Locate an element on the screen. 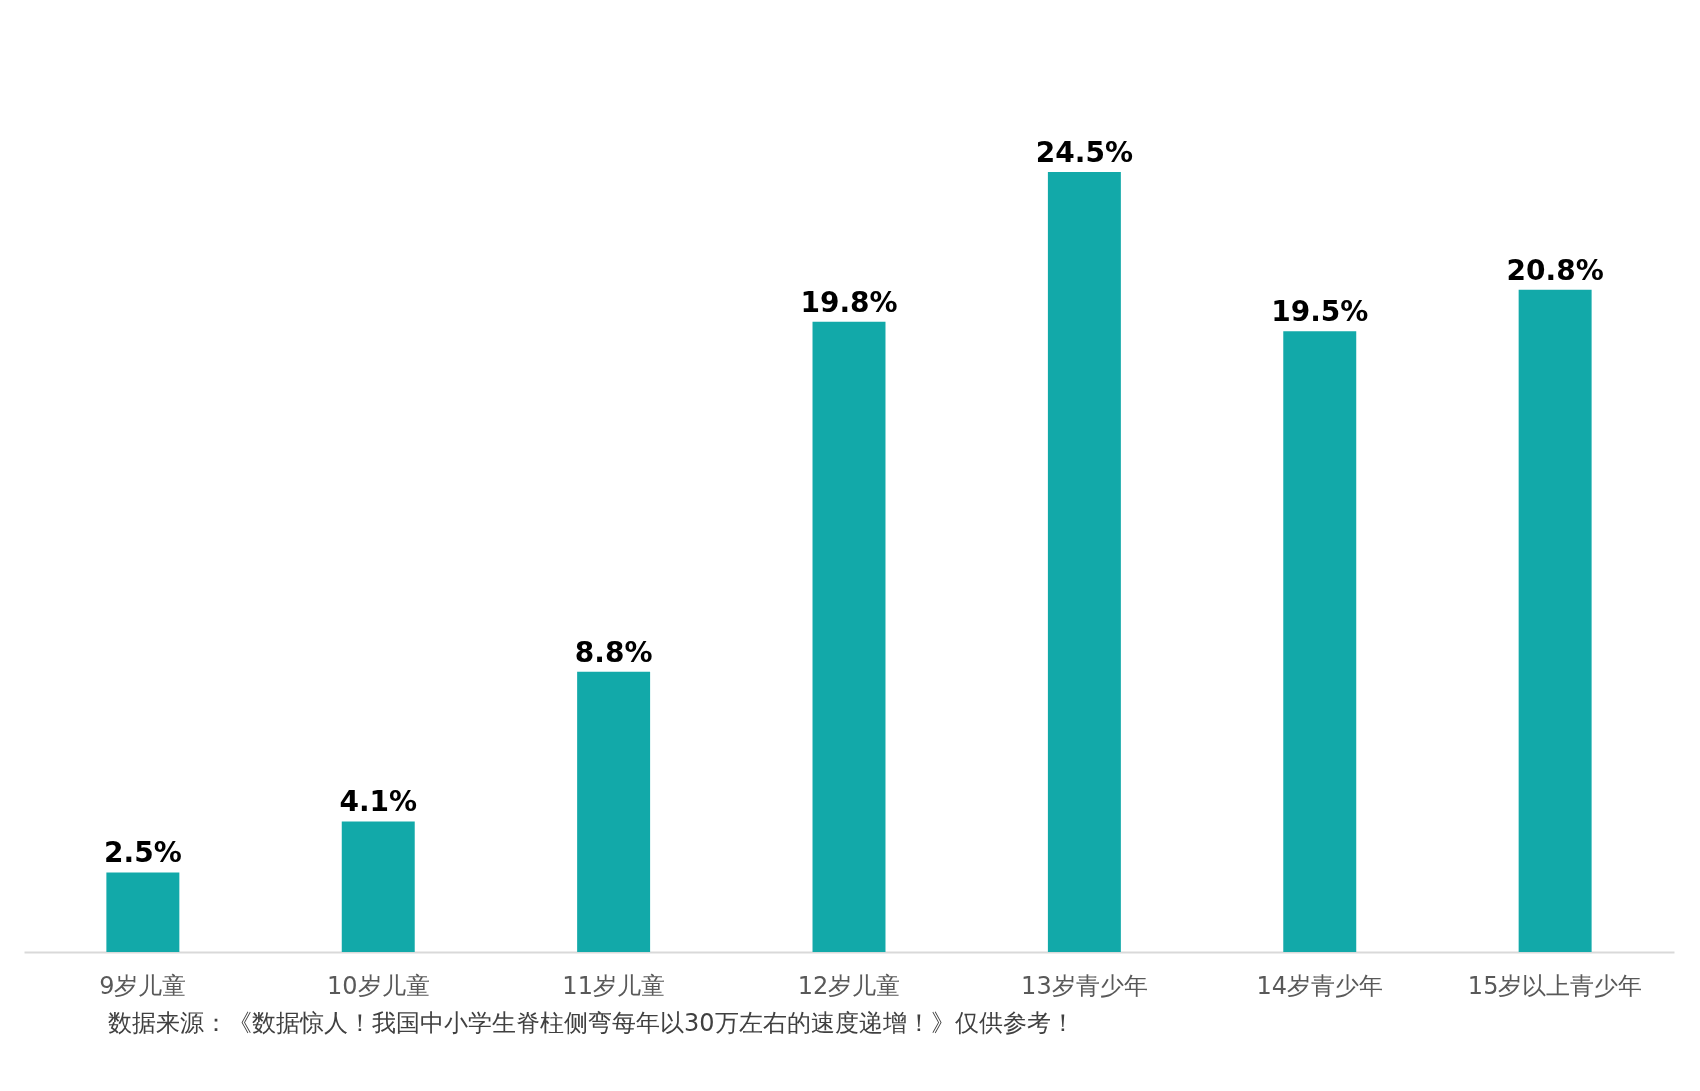 This screenshot has width=1700, height=1091. x-tick-label: 12岁儿童 is located at coordinates (849, 985).